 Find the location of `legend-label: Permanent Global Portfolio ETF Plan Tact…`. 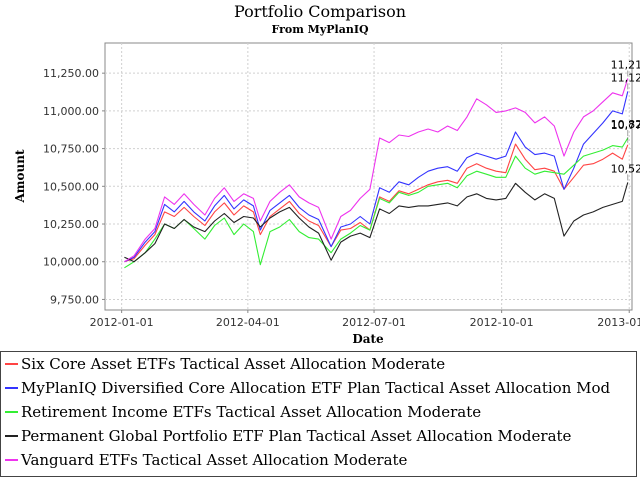

legend-label: Permanent Global Portfolio ETF Plan Tact… is located at coordinates (296, 436).